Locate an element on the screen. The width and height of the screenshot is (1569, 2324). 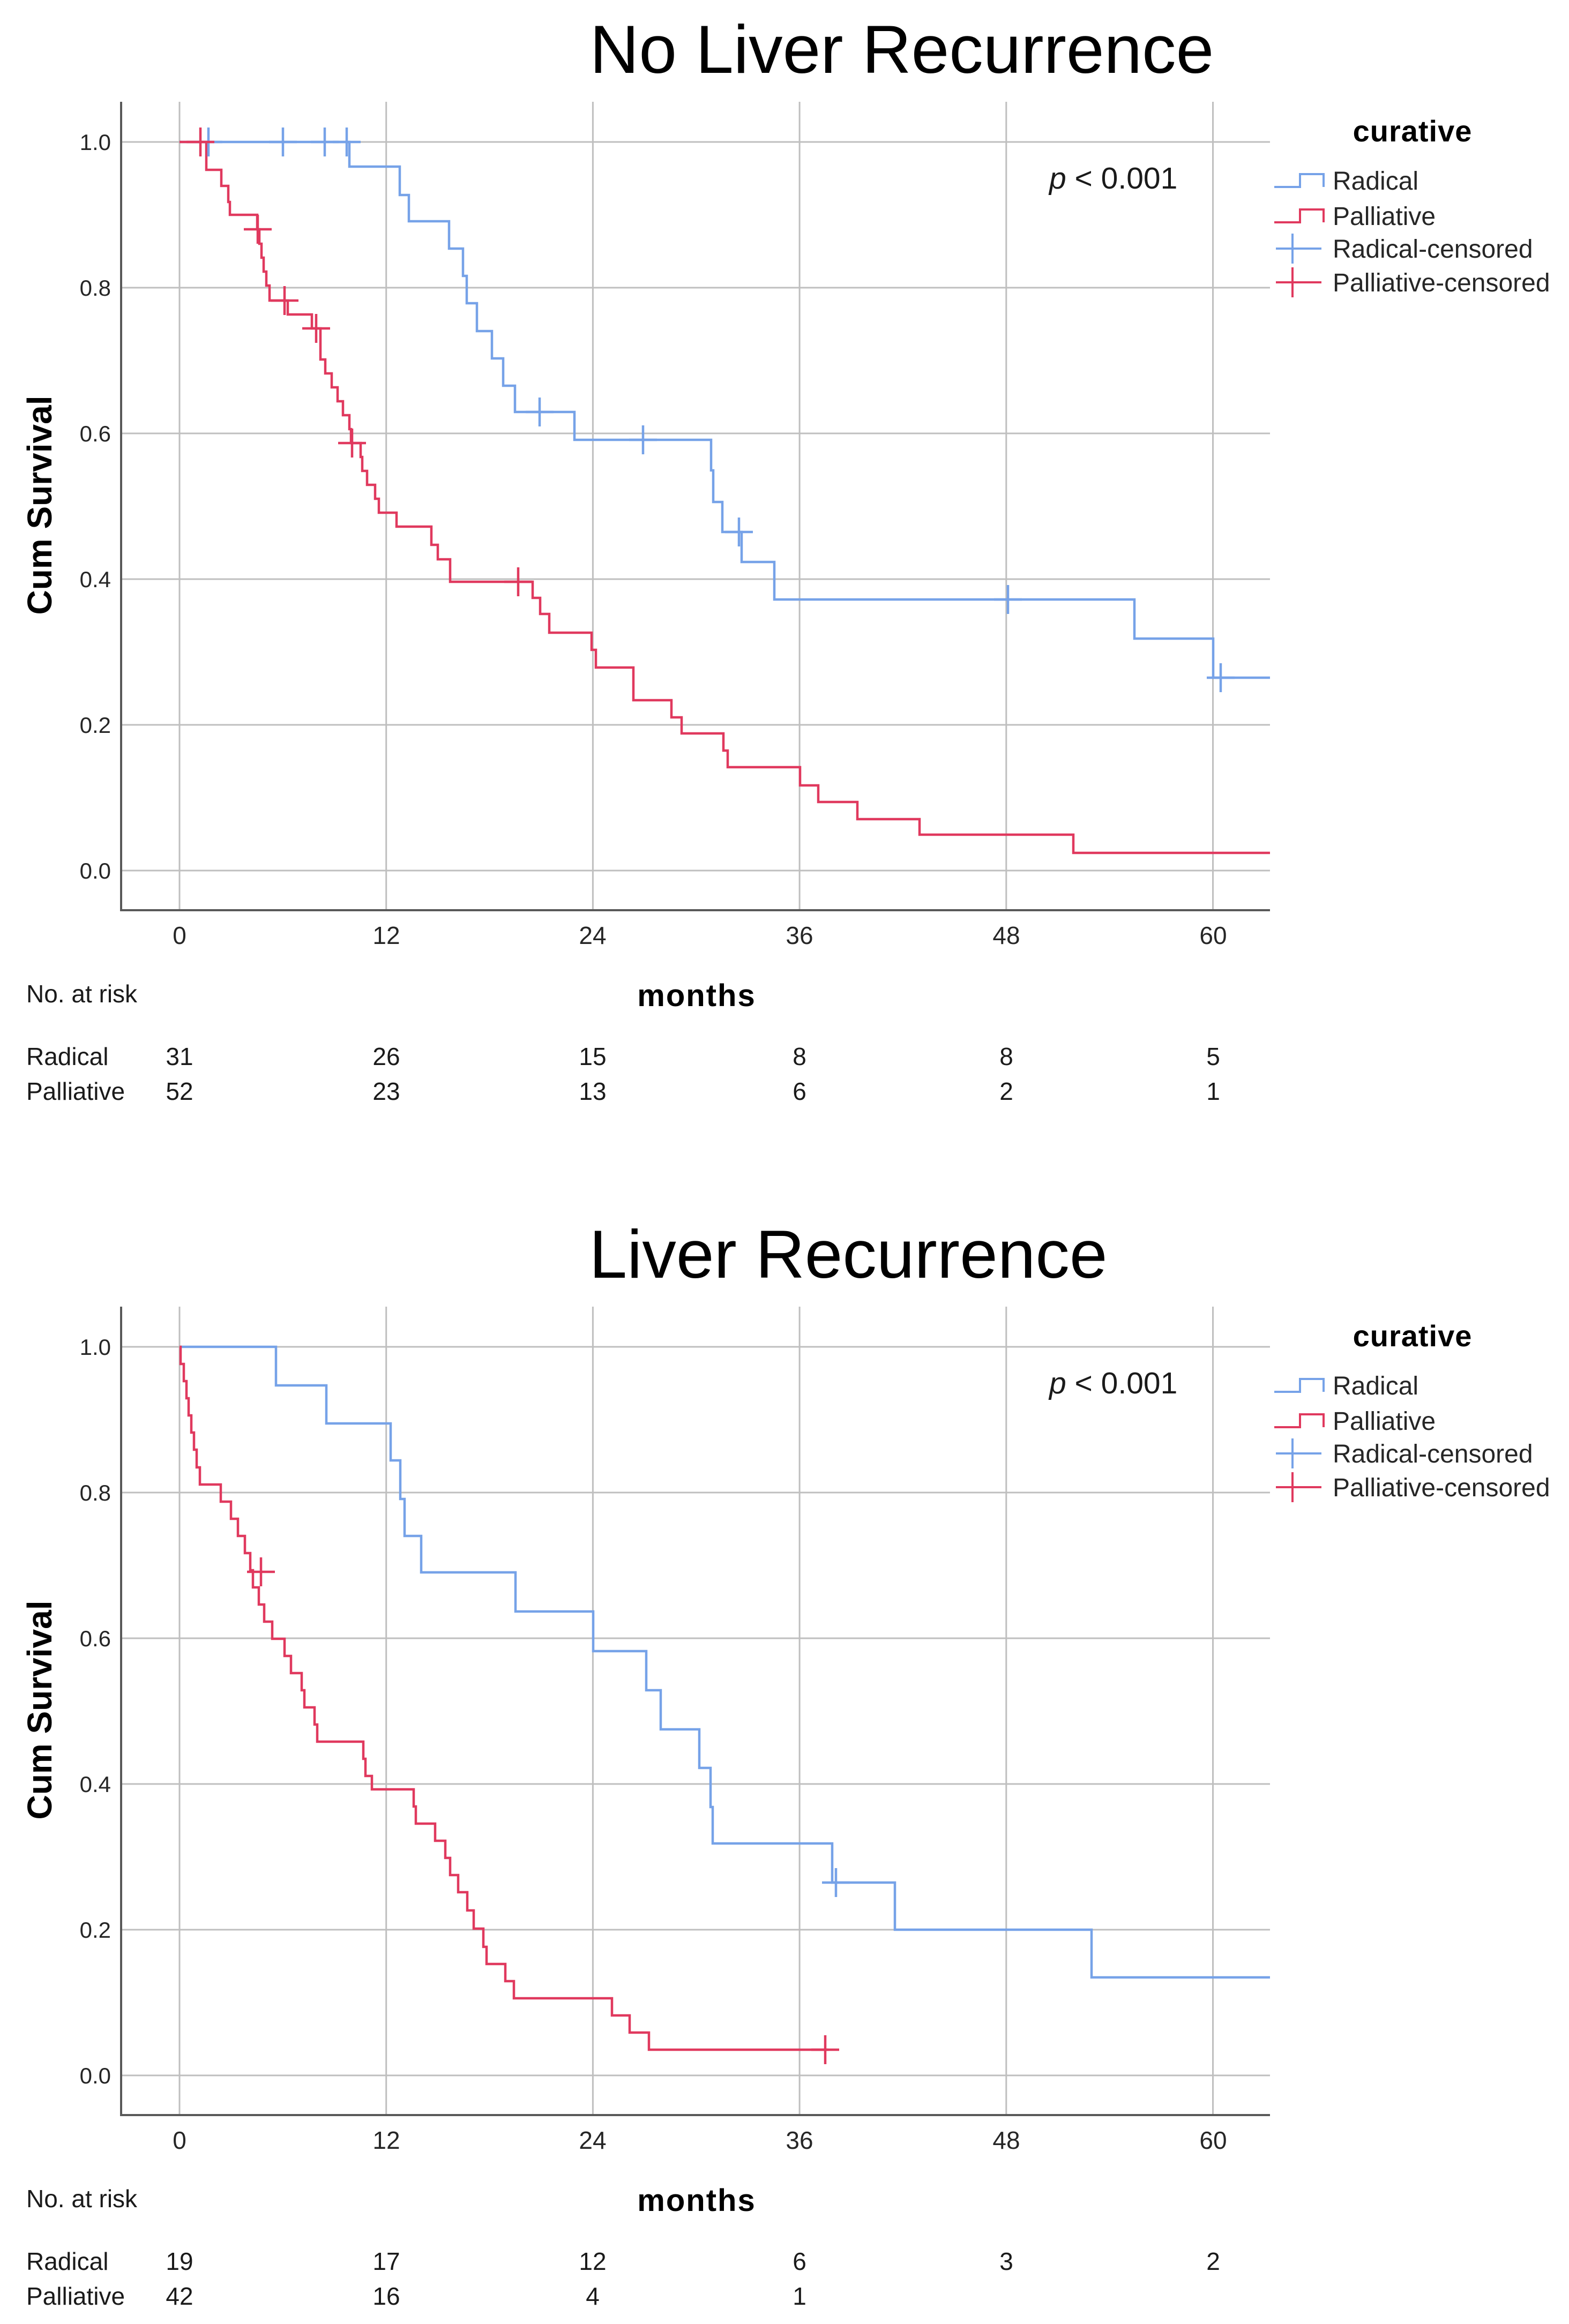
svg-text: No Liver Recurrence is located at coordinates (902, 49).